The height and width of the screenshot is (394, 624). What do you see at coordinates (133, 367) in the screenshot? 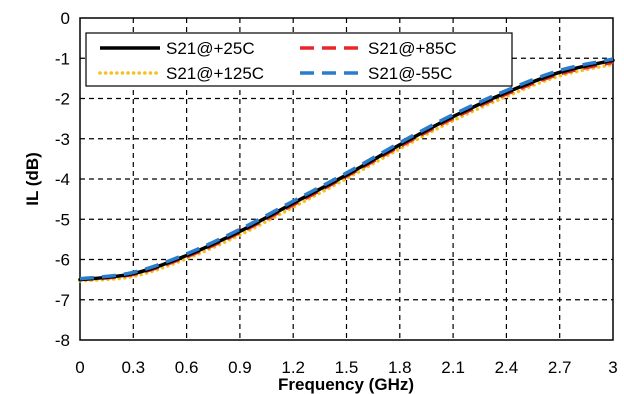
I see `x-tick-label: 0.3` at bounding box center [133, 367].